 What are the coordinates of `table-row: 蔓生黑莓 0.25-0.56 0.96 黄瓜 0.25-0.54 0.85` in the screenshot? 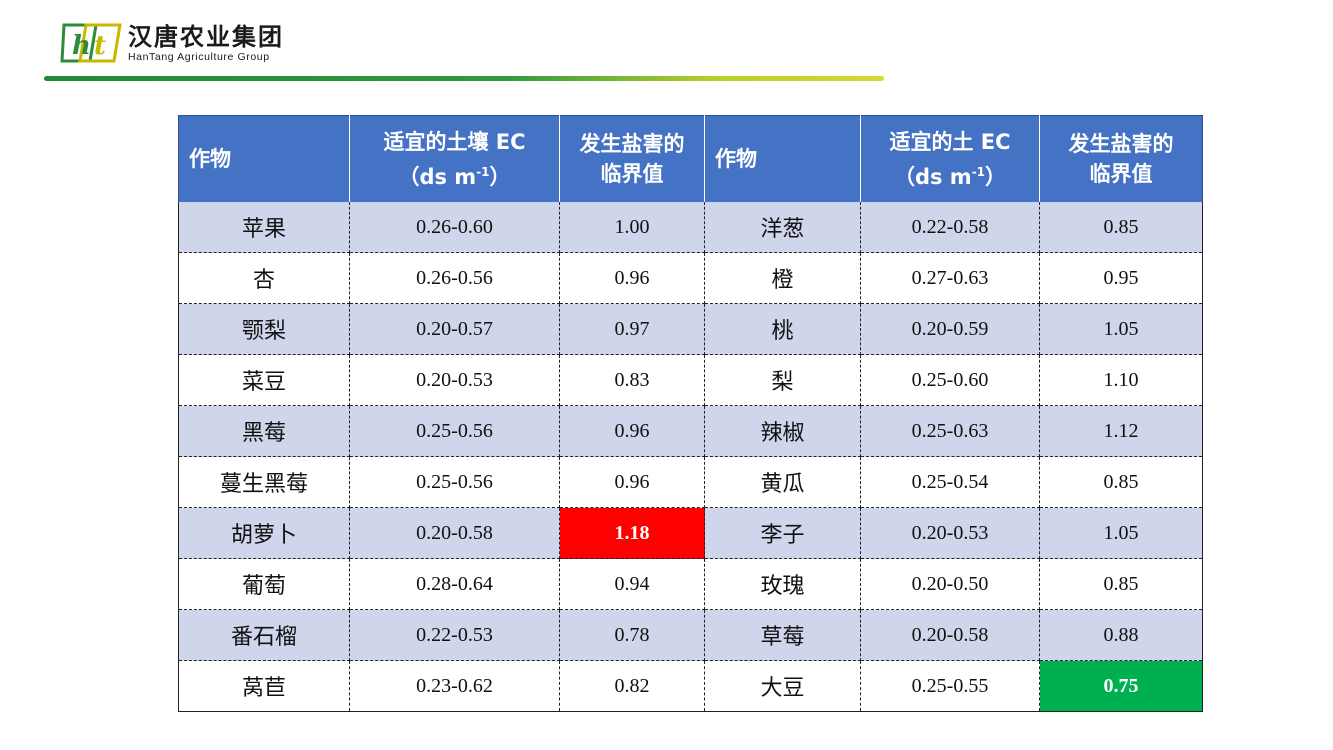 It's located at (690, 482).